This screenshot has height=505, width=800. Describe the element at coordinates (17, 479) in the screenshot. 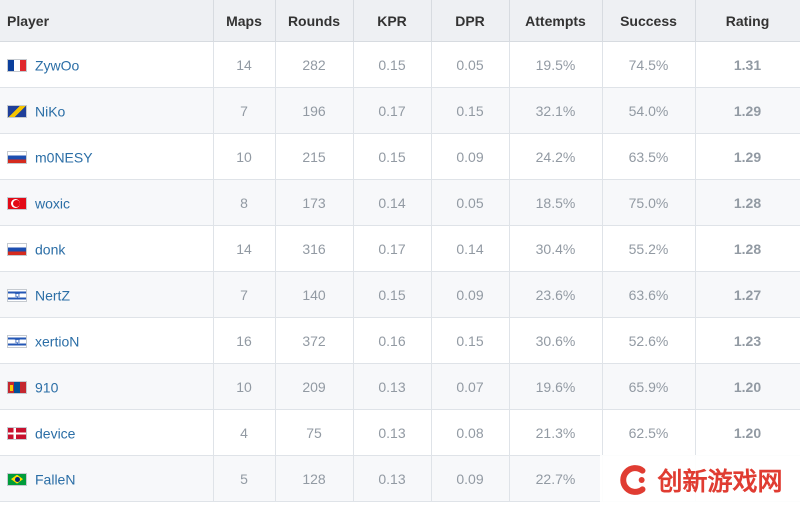

I see `brazil-flag-icon` at that location.